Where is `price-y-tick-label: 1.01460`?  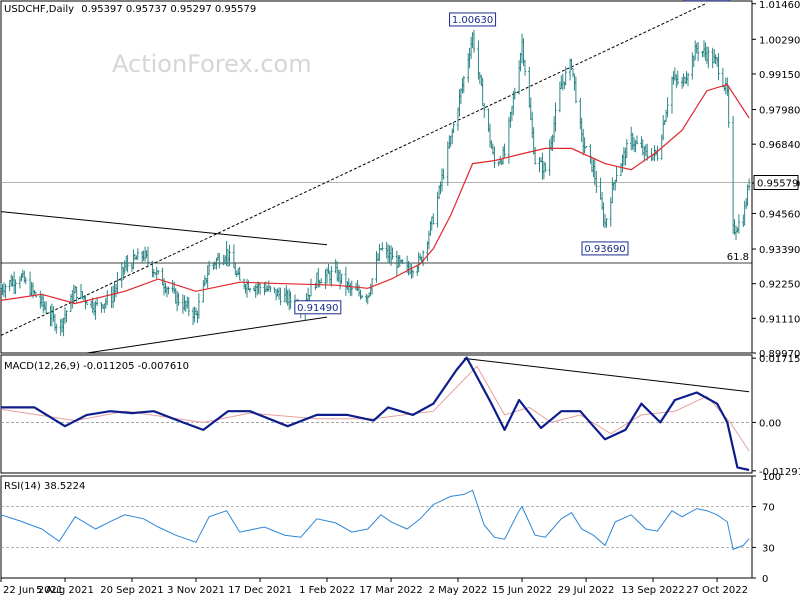 price-y-tick-label: 1.01460 is located at coordinates (779, 5).